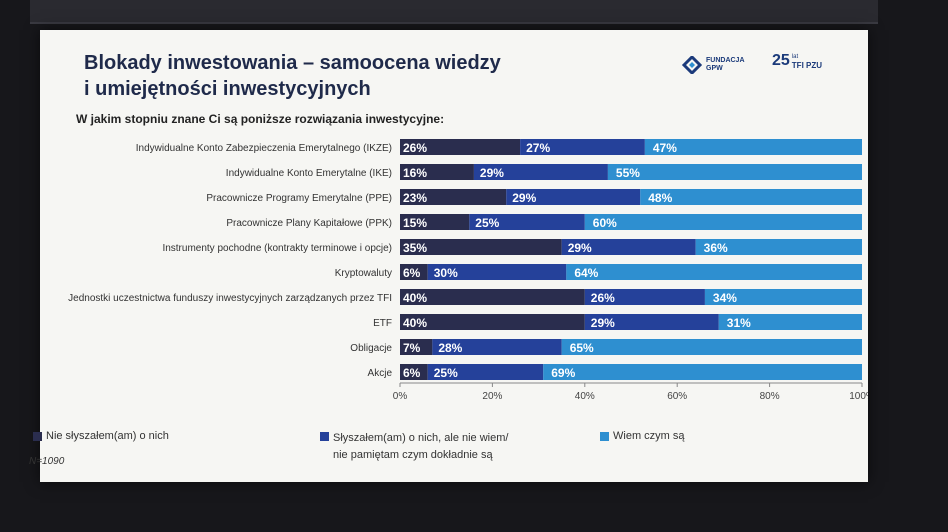 The image size is (948, 532). What do you see at coordinates (415, 148) in the screenshot?
I see `data-label-not-heard: 26%` at bounding box center [415, 148].